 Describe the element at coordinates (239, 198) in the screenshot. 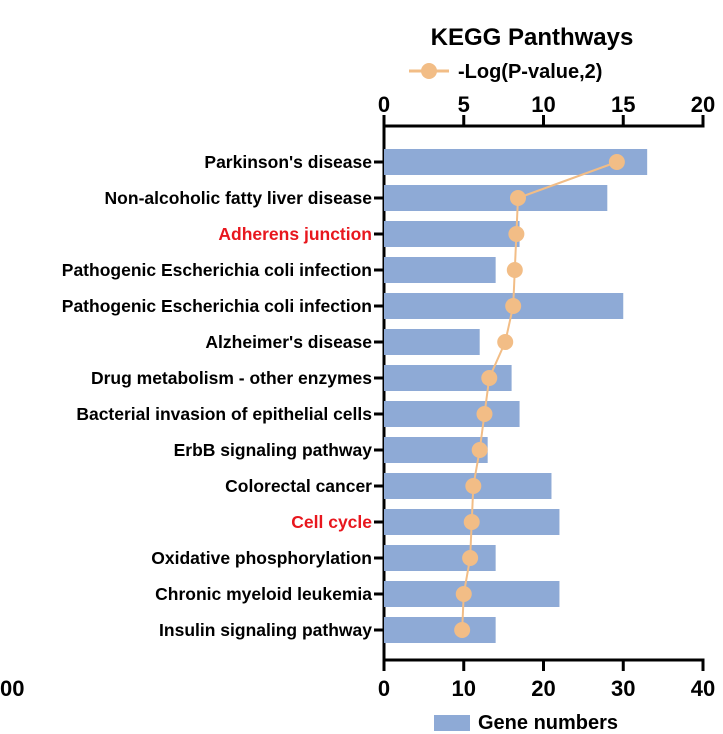

I see `category-label: Non-alcoholic fatty liver disease` at that location.